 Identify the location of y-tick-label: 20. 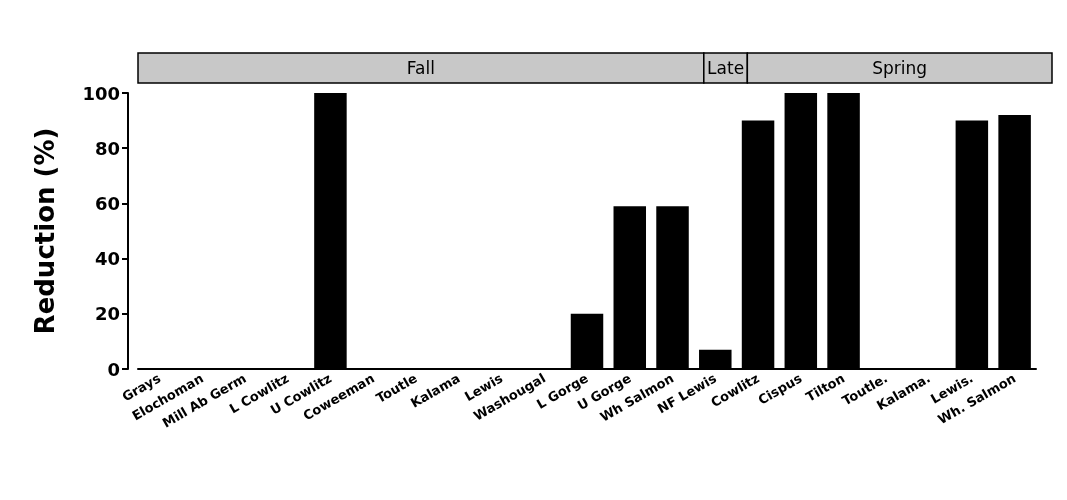
(107, 314).